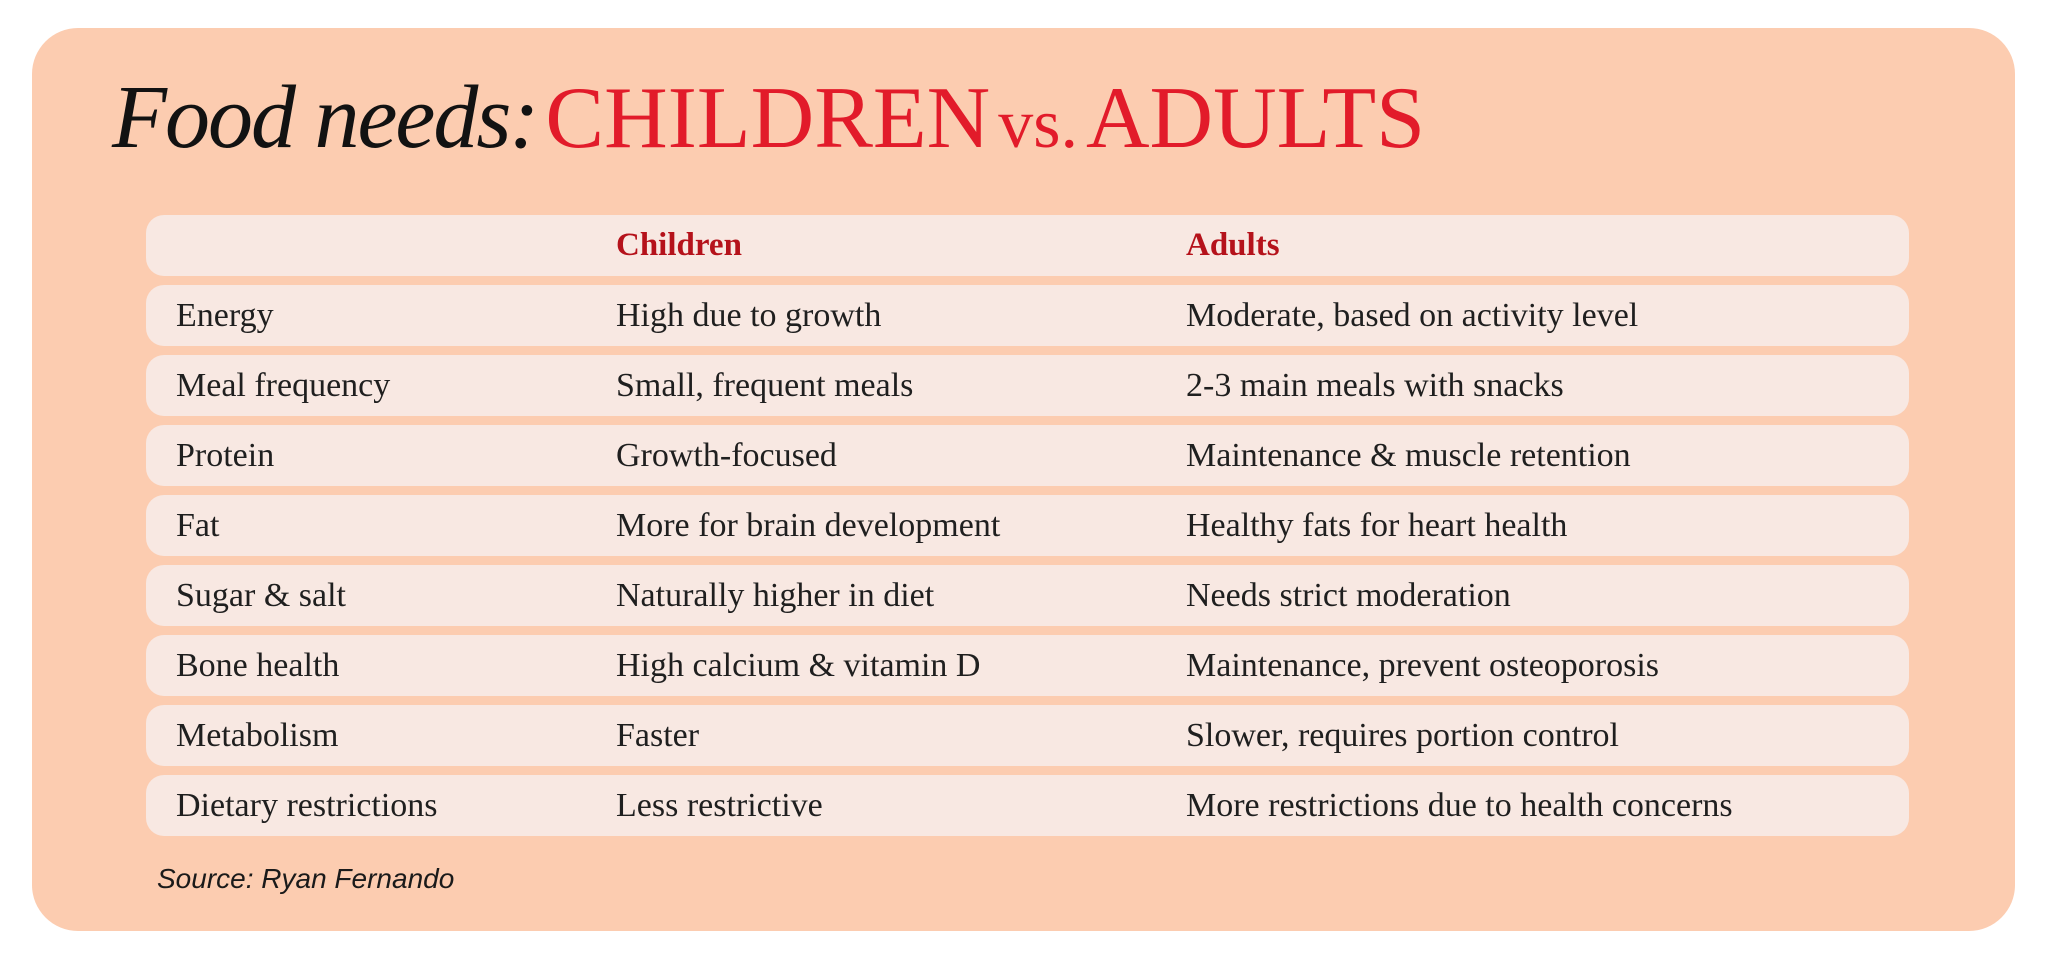 This screenshot has width=2045, height=960. I want to click on row-children-cell: Small, frequent meals, so click(765, 385).